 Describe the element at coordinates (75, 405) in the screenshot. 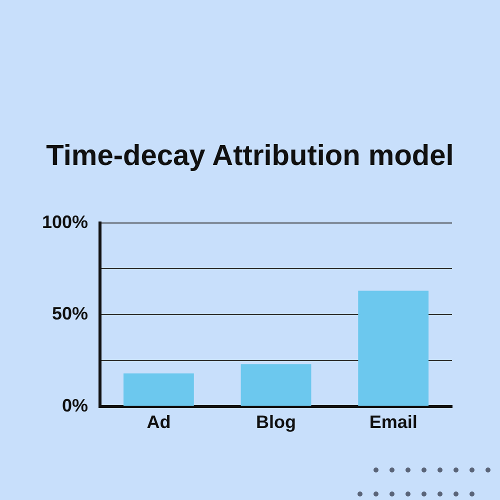

I see `y-tick-label: 0%` at that location.